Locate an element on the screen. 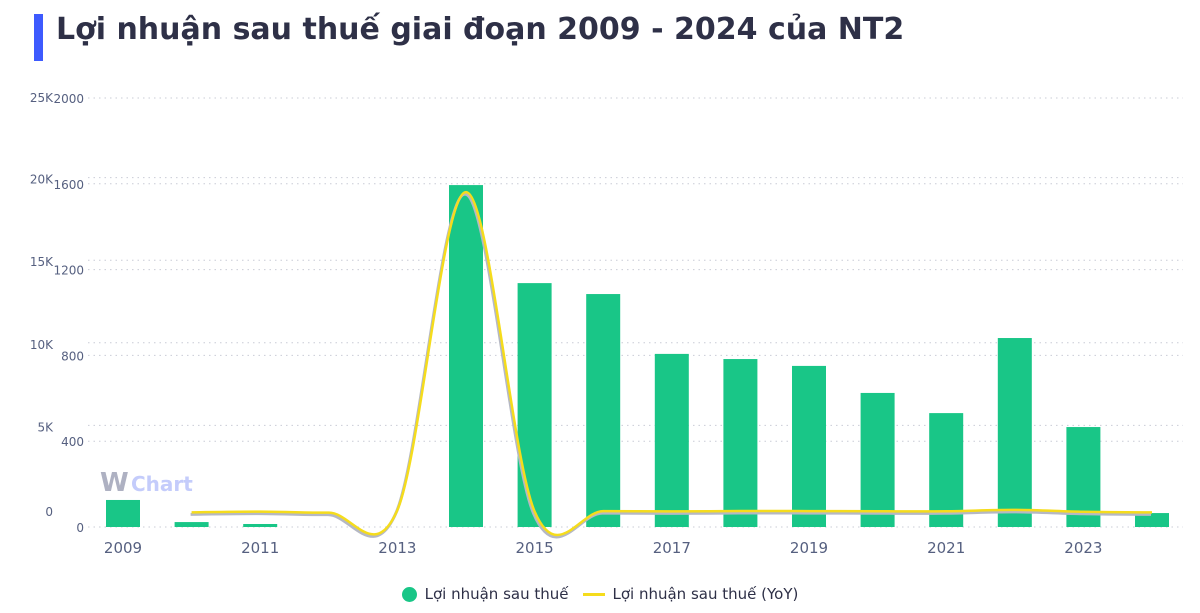  x-tick-label: 2013 is located at coordinates (397, 548).